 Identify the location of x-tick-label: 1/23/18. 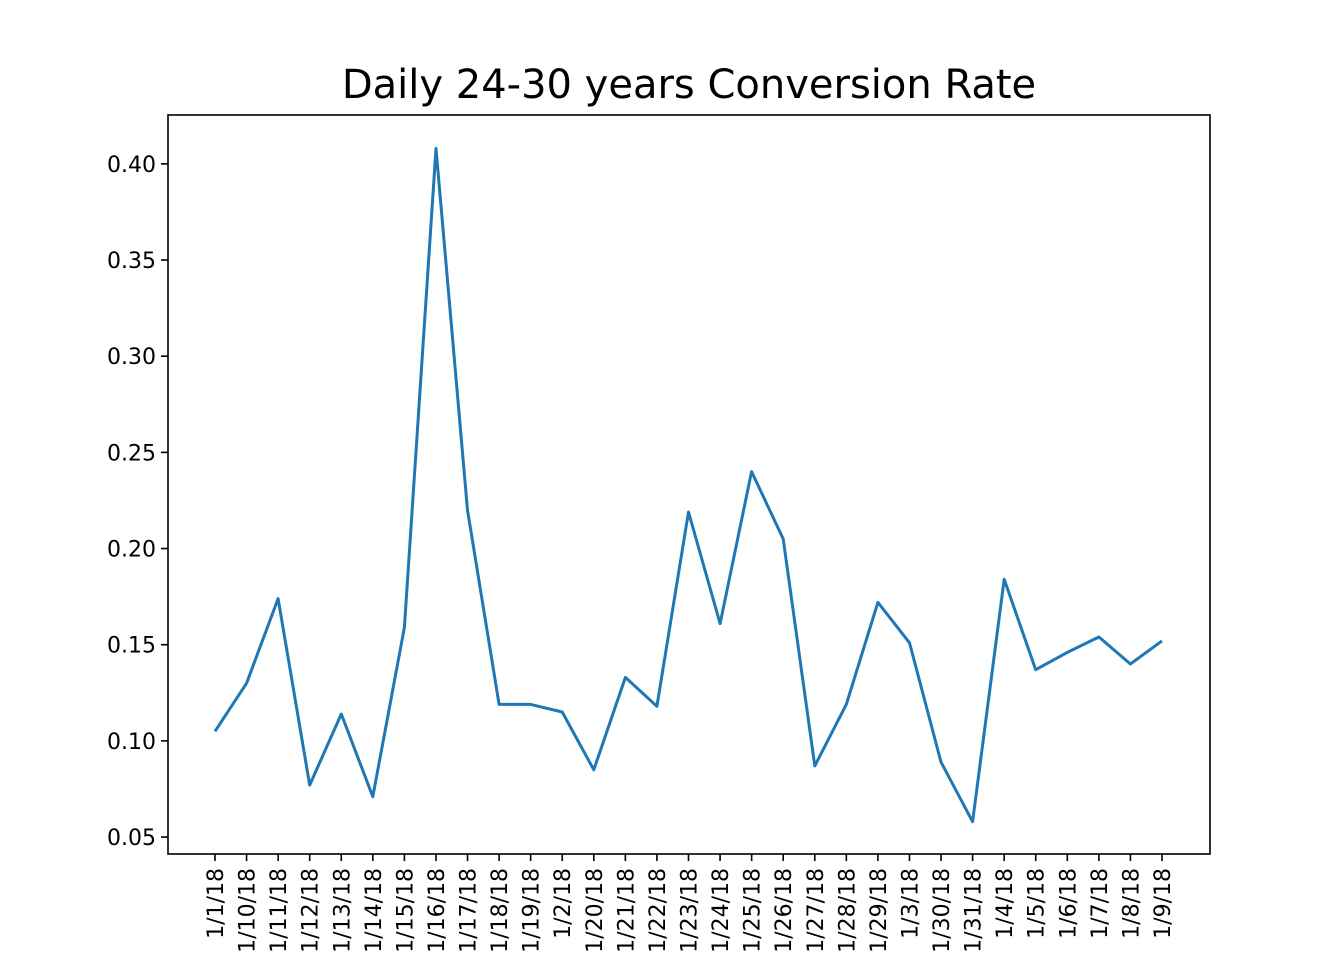
(690, 910).